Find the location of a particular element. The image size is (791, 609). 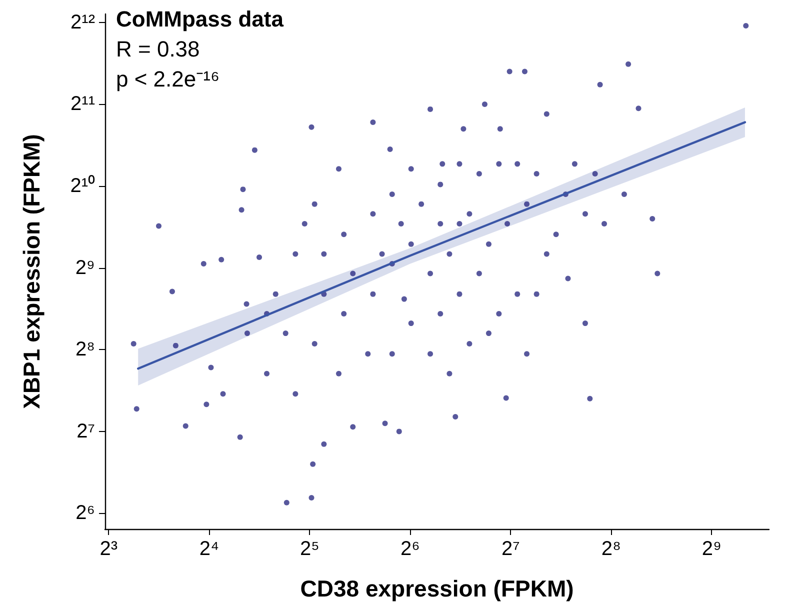

x-axis-title: CD38 expression (FPKM) is located at coordinates (437, 589).